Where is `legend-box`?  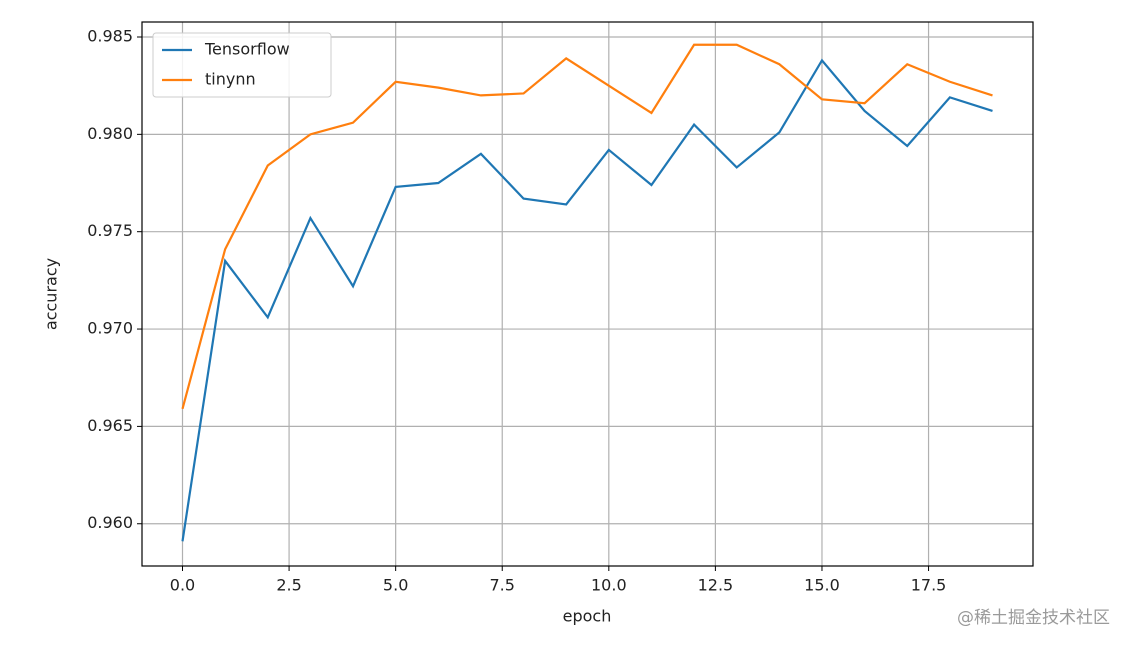 legend-box is located at coordinates (242, 65).